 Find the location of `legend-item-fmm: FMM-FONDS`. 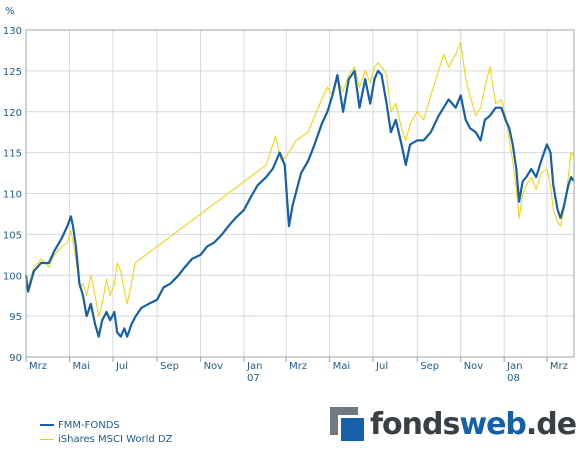

legend-item-fmm: FMM-FONDS is located at coordinates (106, 425).